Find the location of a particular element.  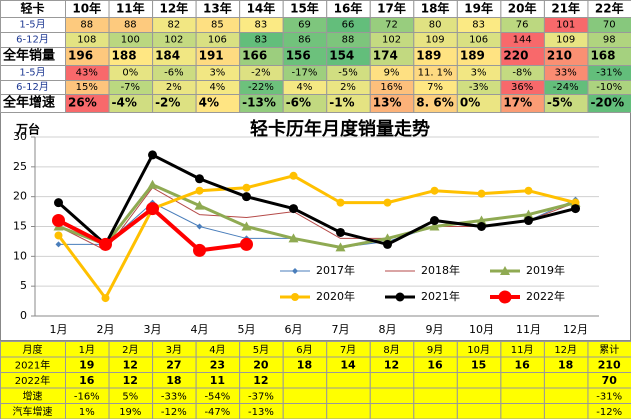

cell-text: 7% is located at coordinates (435, 87).